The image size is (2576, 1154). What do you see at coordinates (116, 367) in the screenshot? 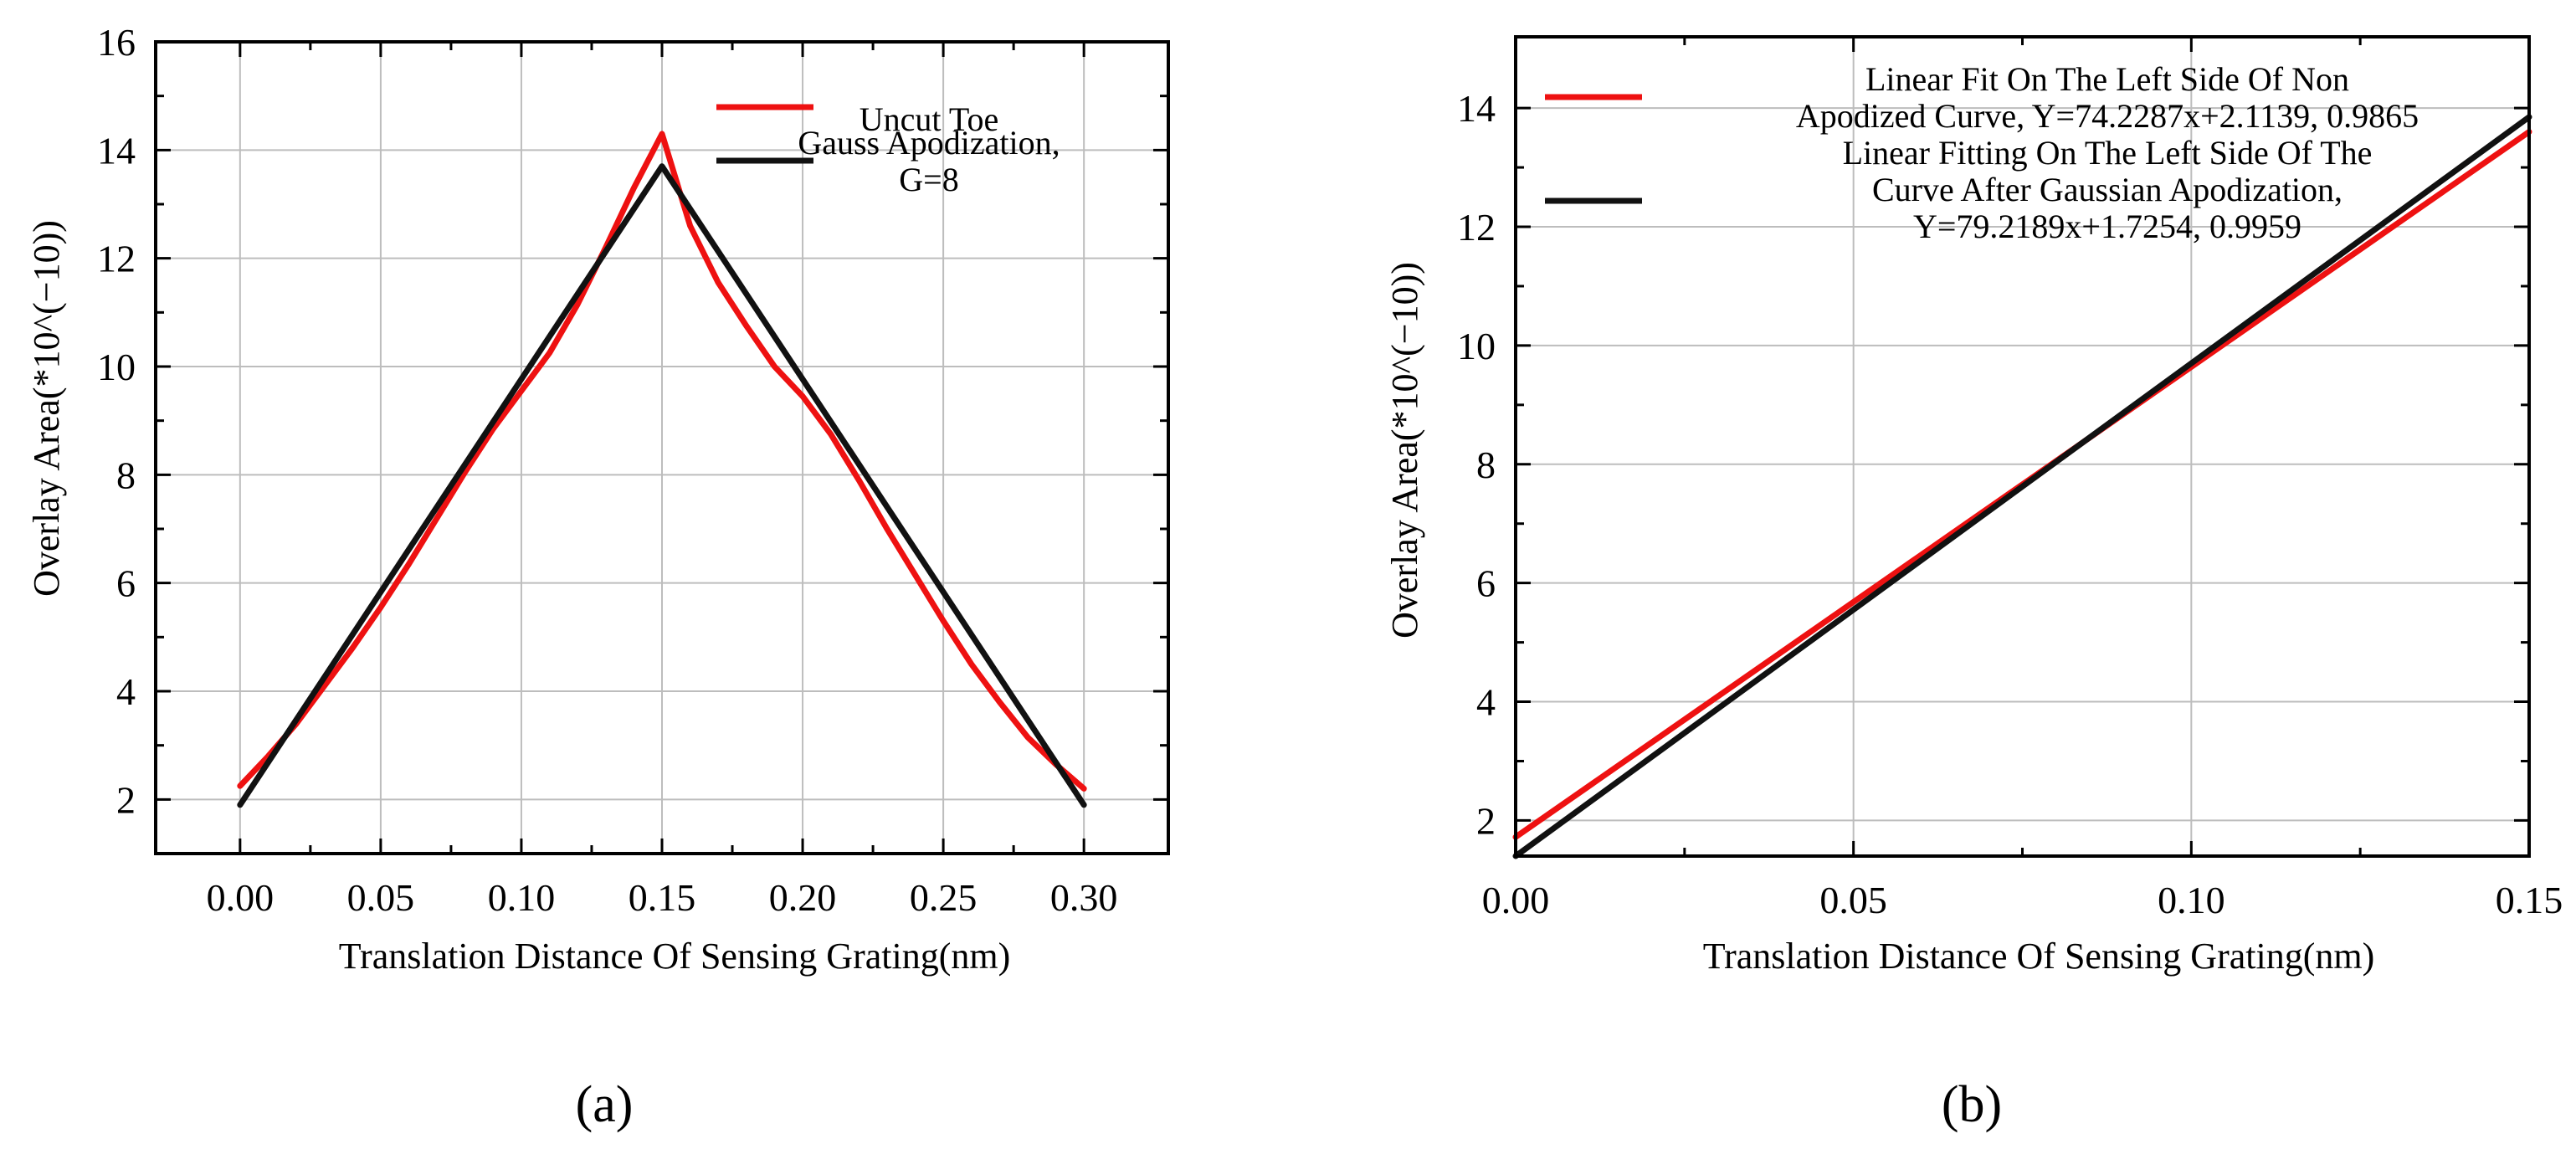
I see `y-tick-label-a: 10` at bounding box center [116, 367].